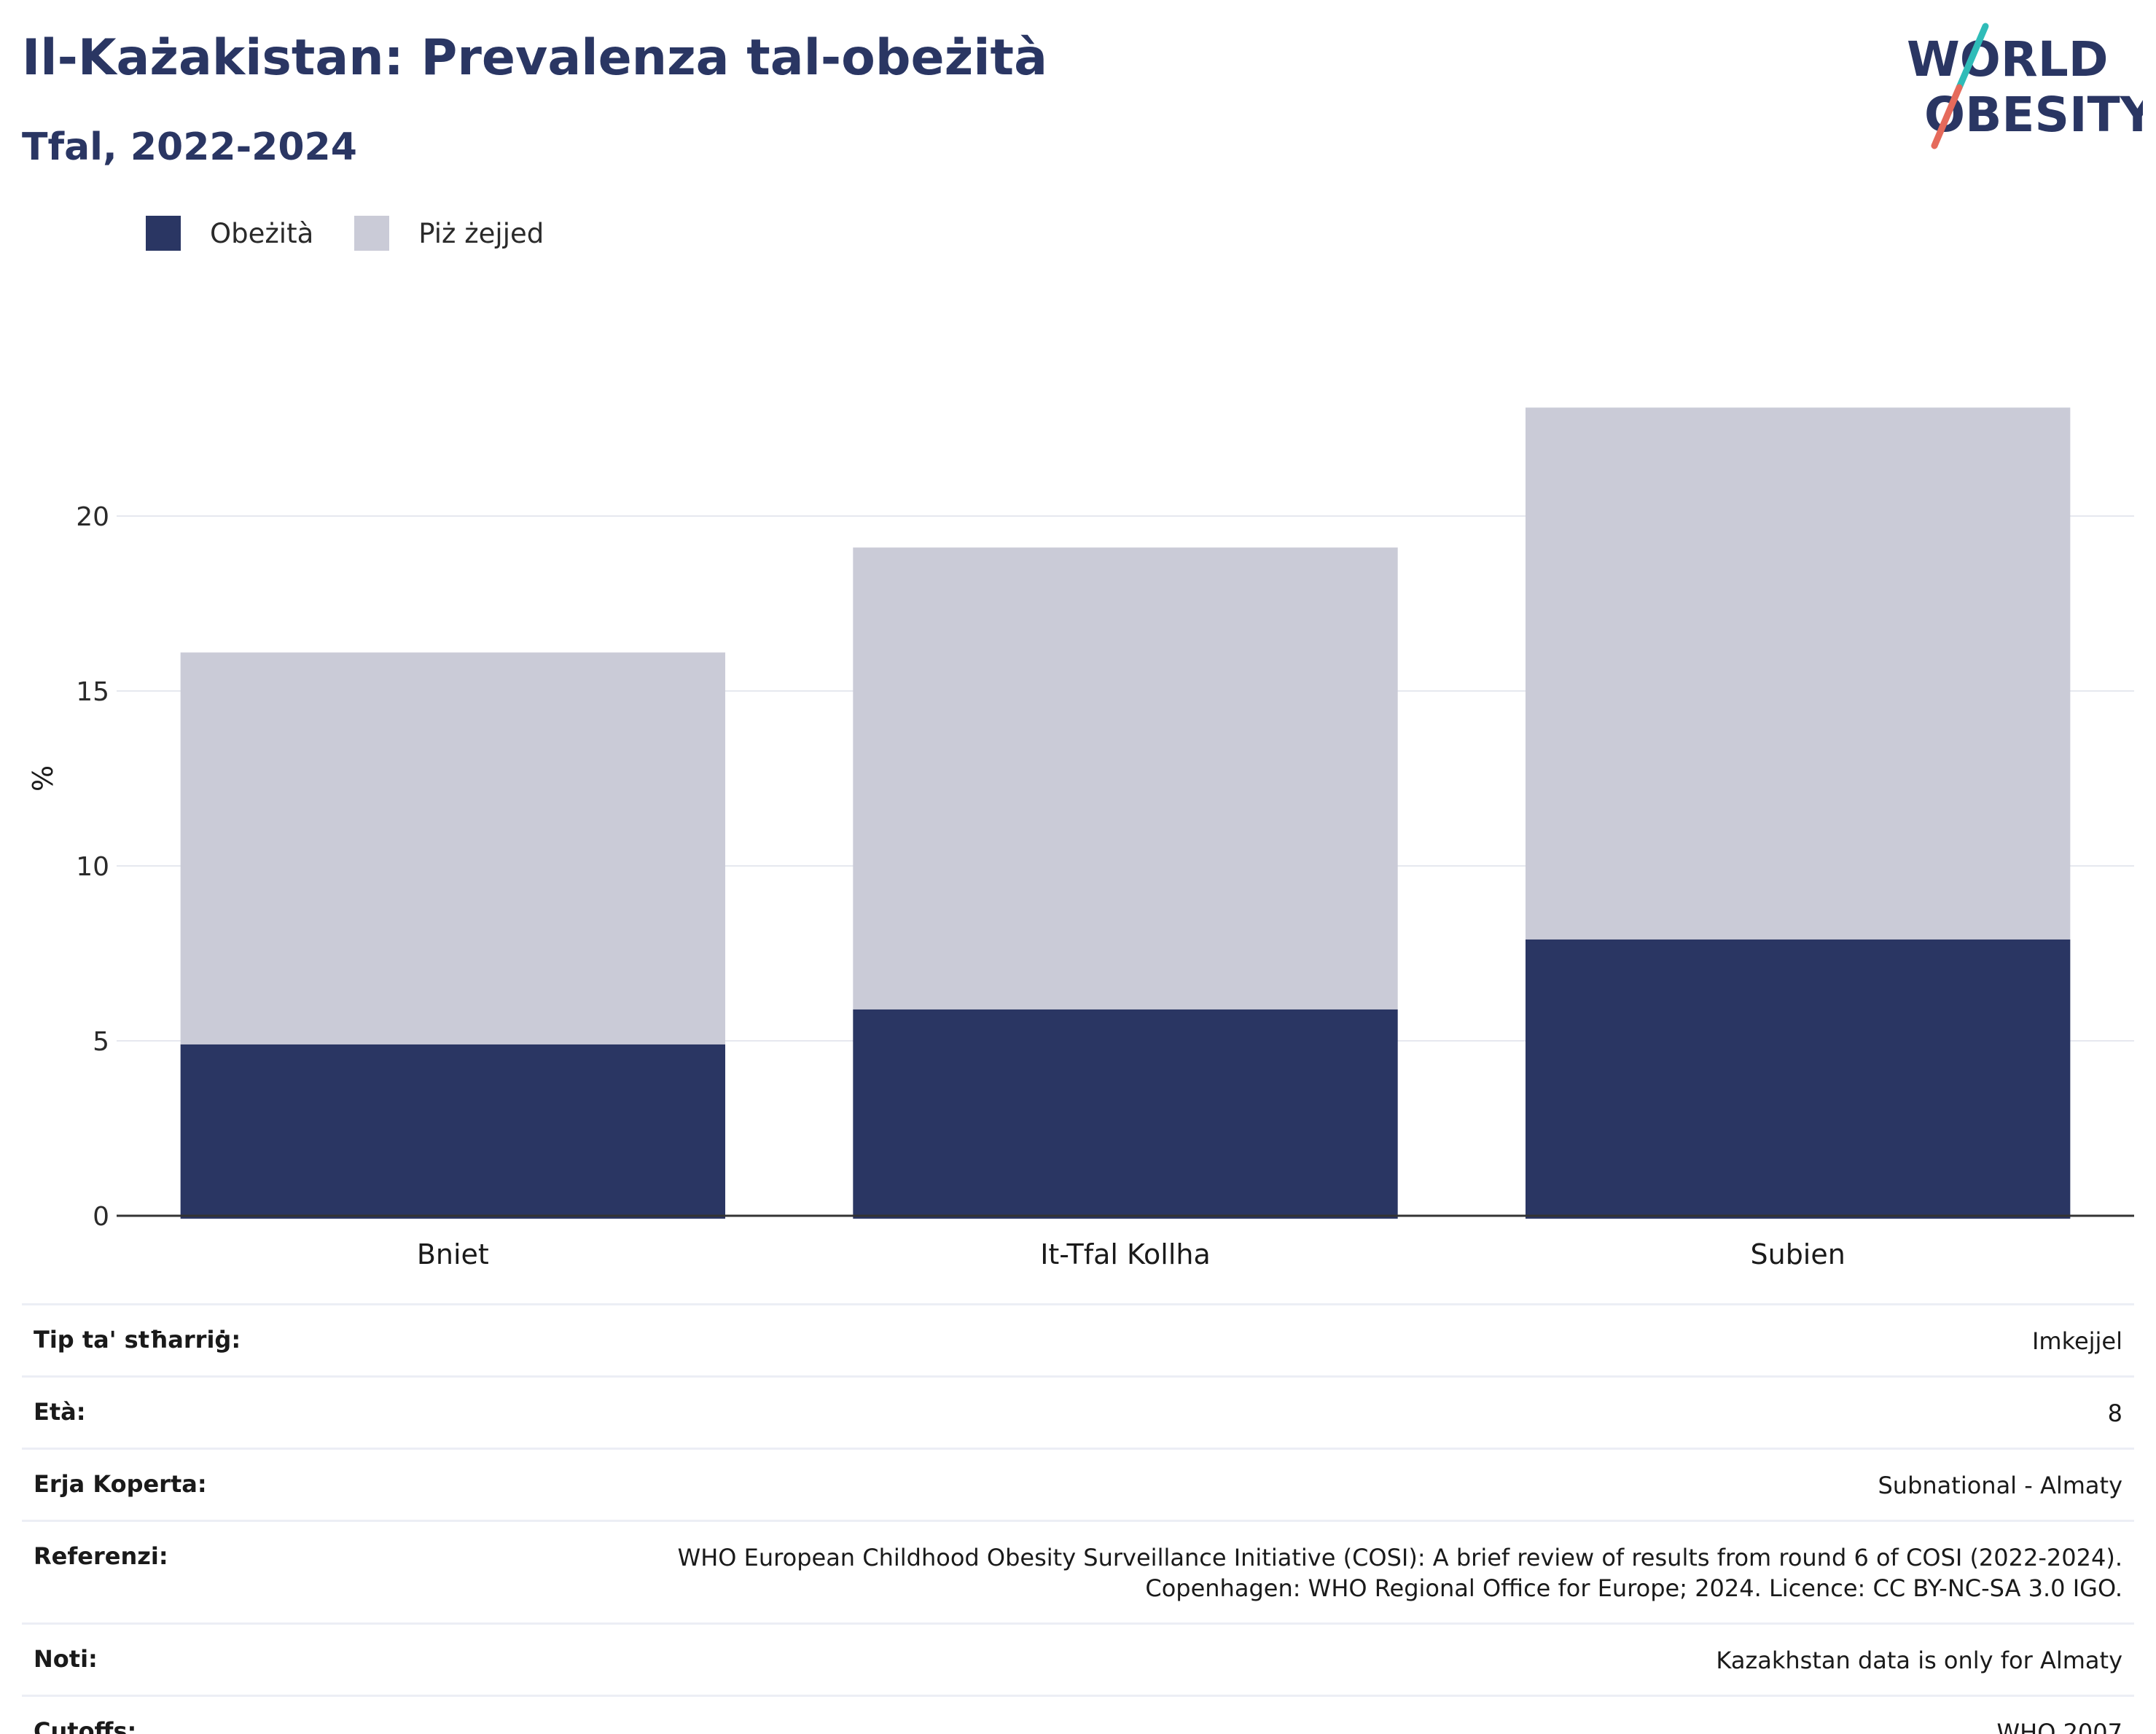 This screenshot has height=1734, width=2156. I want to click on y-tick-label: 15, so click(93, 692).